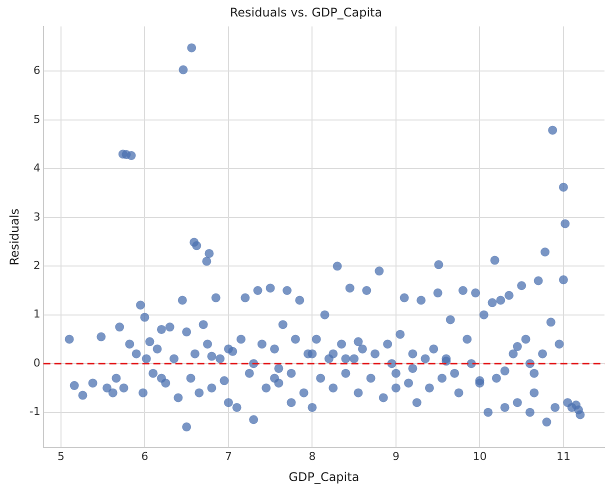 Image resolution: width=609 pixels, height=493 pixels. Describe the element at coordinates (312, 456) in the screenshot. I see `x-tick-label: 8` at that location.